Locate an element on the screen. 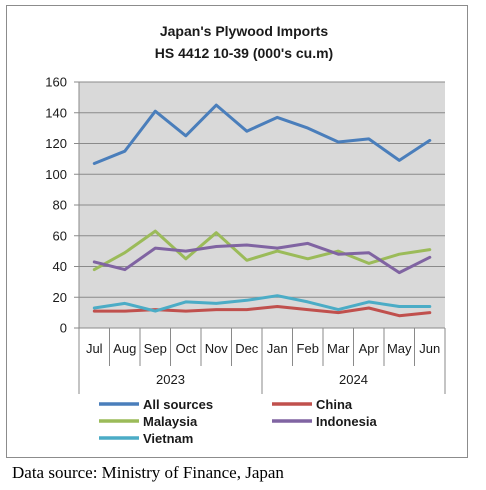 This screenshot has height=490, width=486. chart-title-line-2: HS 4412 10-39 (000's cu.m) is located at coordinates (244, 53).